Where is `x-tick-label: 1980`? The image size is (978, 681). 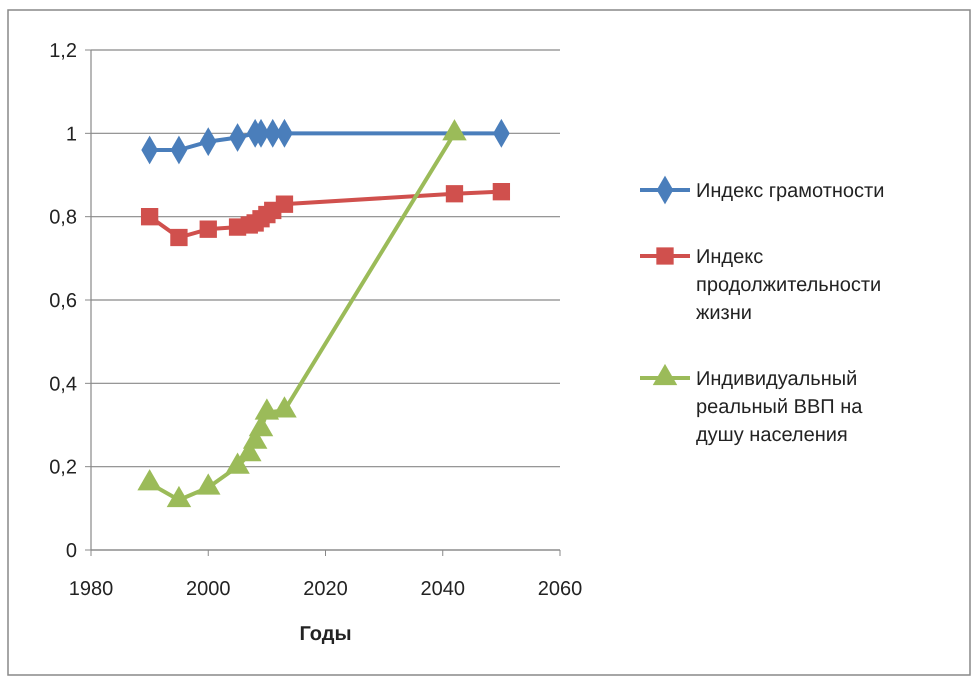
x-tick-label: 1980 is located at coordinates (91, 589).